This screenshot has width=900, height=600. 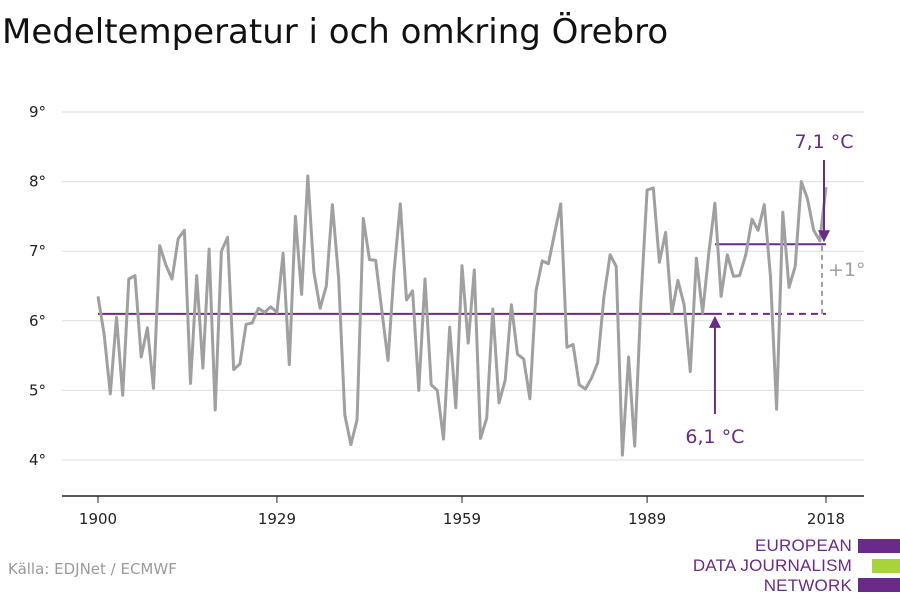 I want to click on logo-line-3: NETWORK, so click(x=807, y=585).